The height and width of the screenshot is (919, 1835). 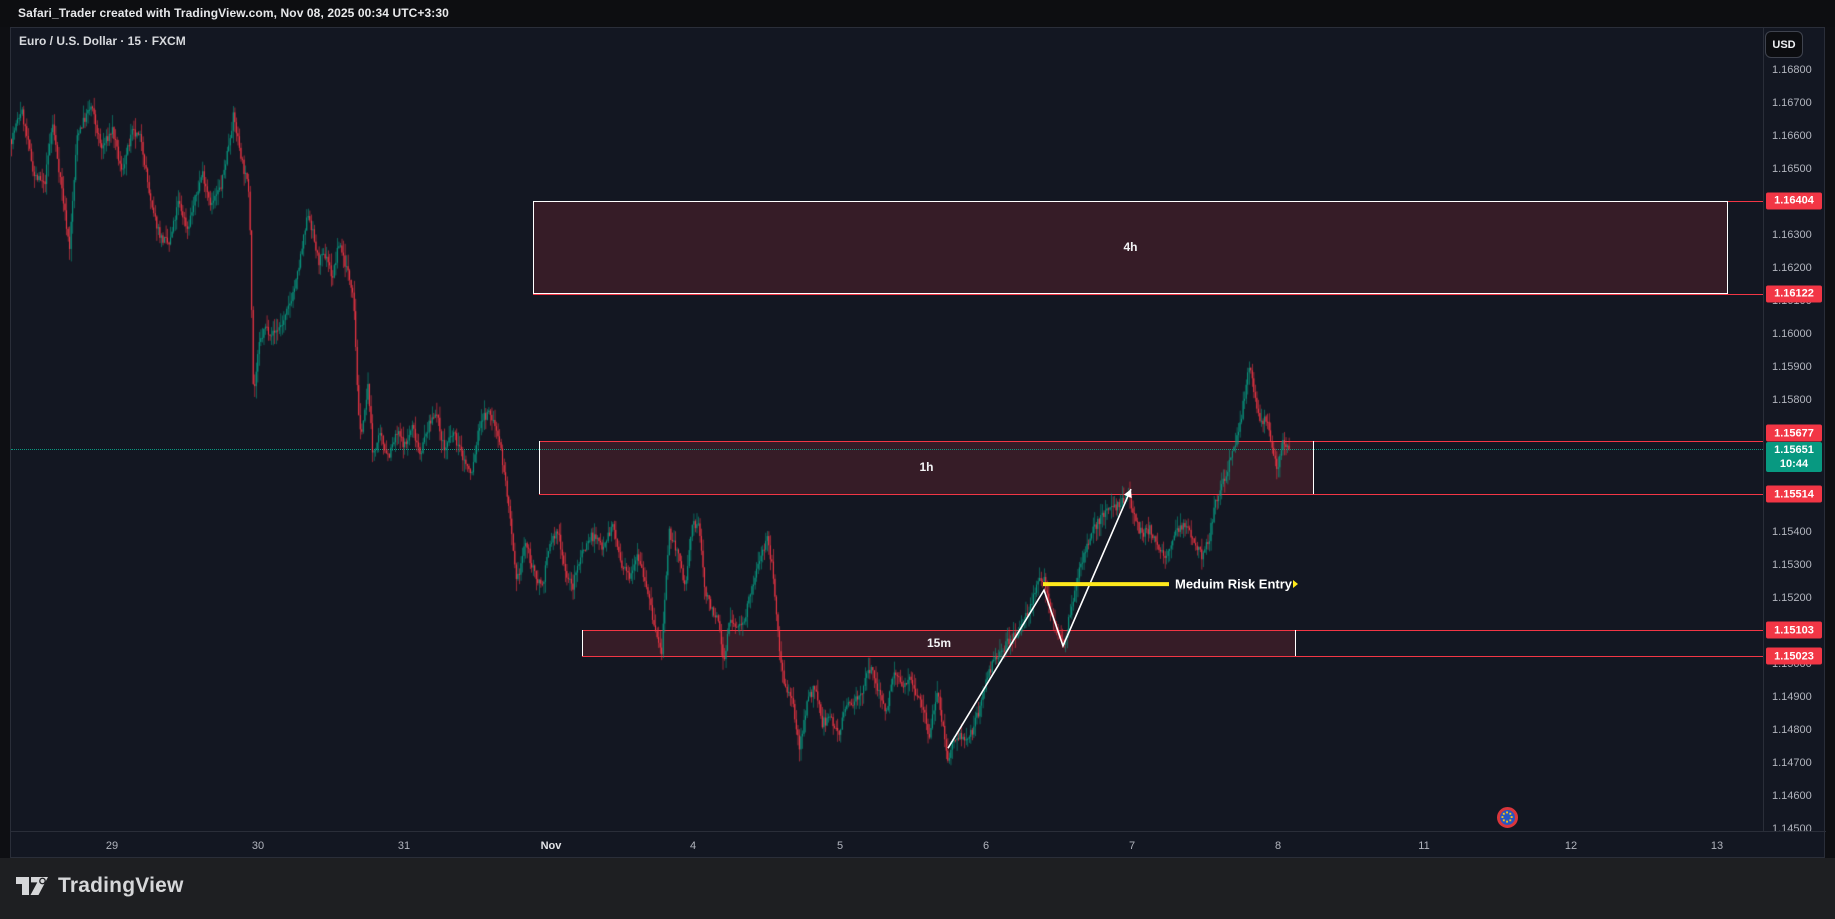 I want to click on price-grid-label: 1.14800, so click(x=1792, y=730).